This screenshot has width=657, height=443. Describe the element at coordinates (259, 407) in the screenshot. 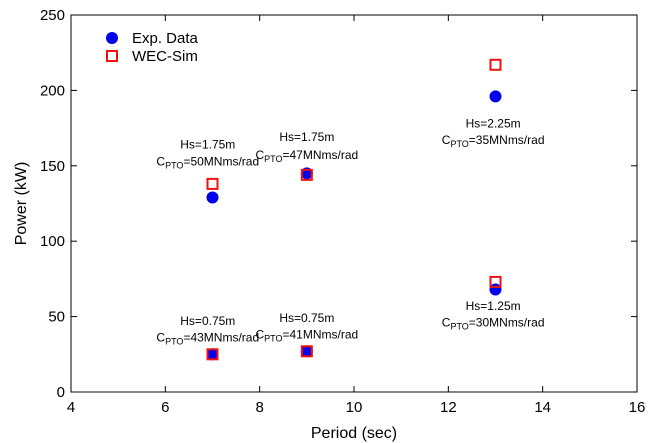

I see `x-tick-label: 8` at that location.